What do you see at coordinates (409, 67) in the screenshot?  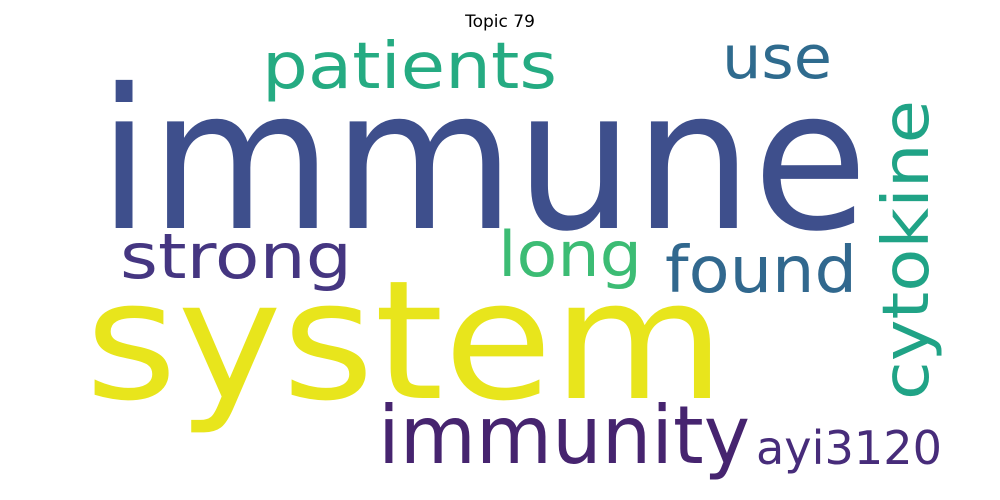 I see `word-patients: patients` at bounding box center [409, 67].